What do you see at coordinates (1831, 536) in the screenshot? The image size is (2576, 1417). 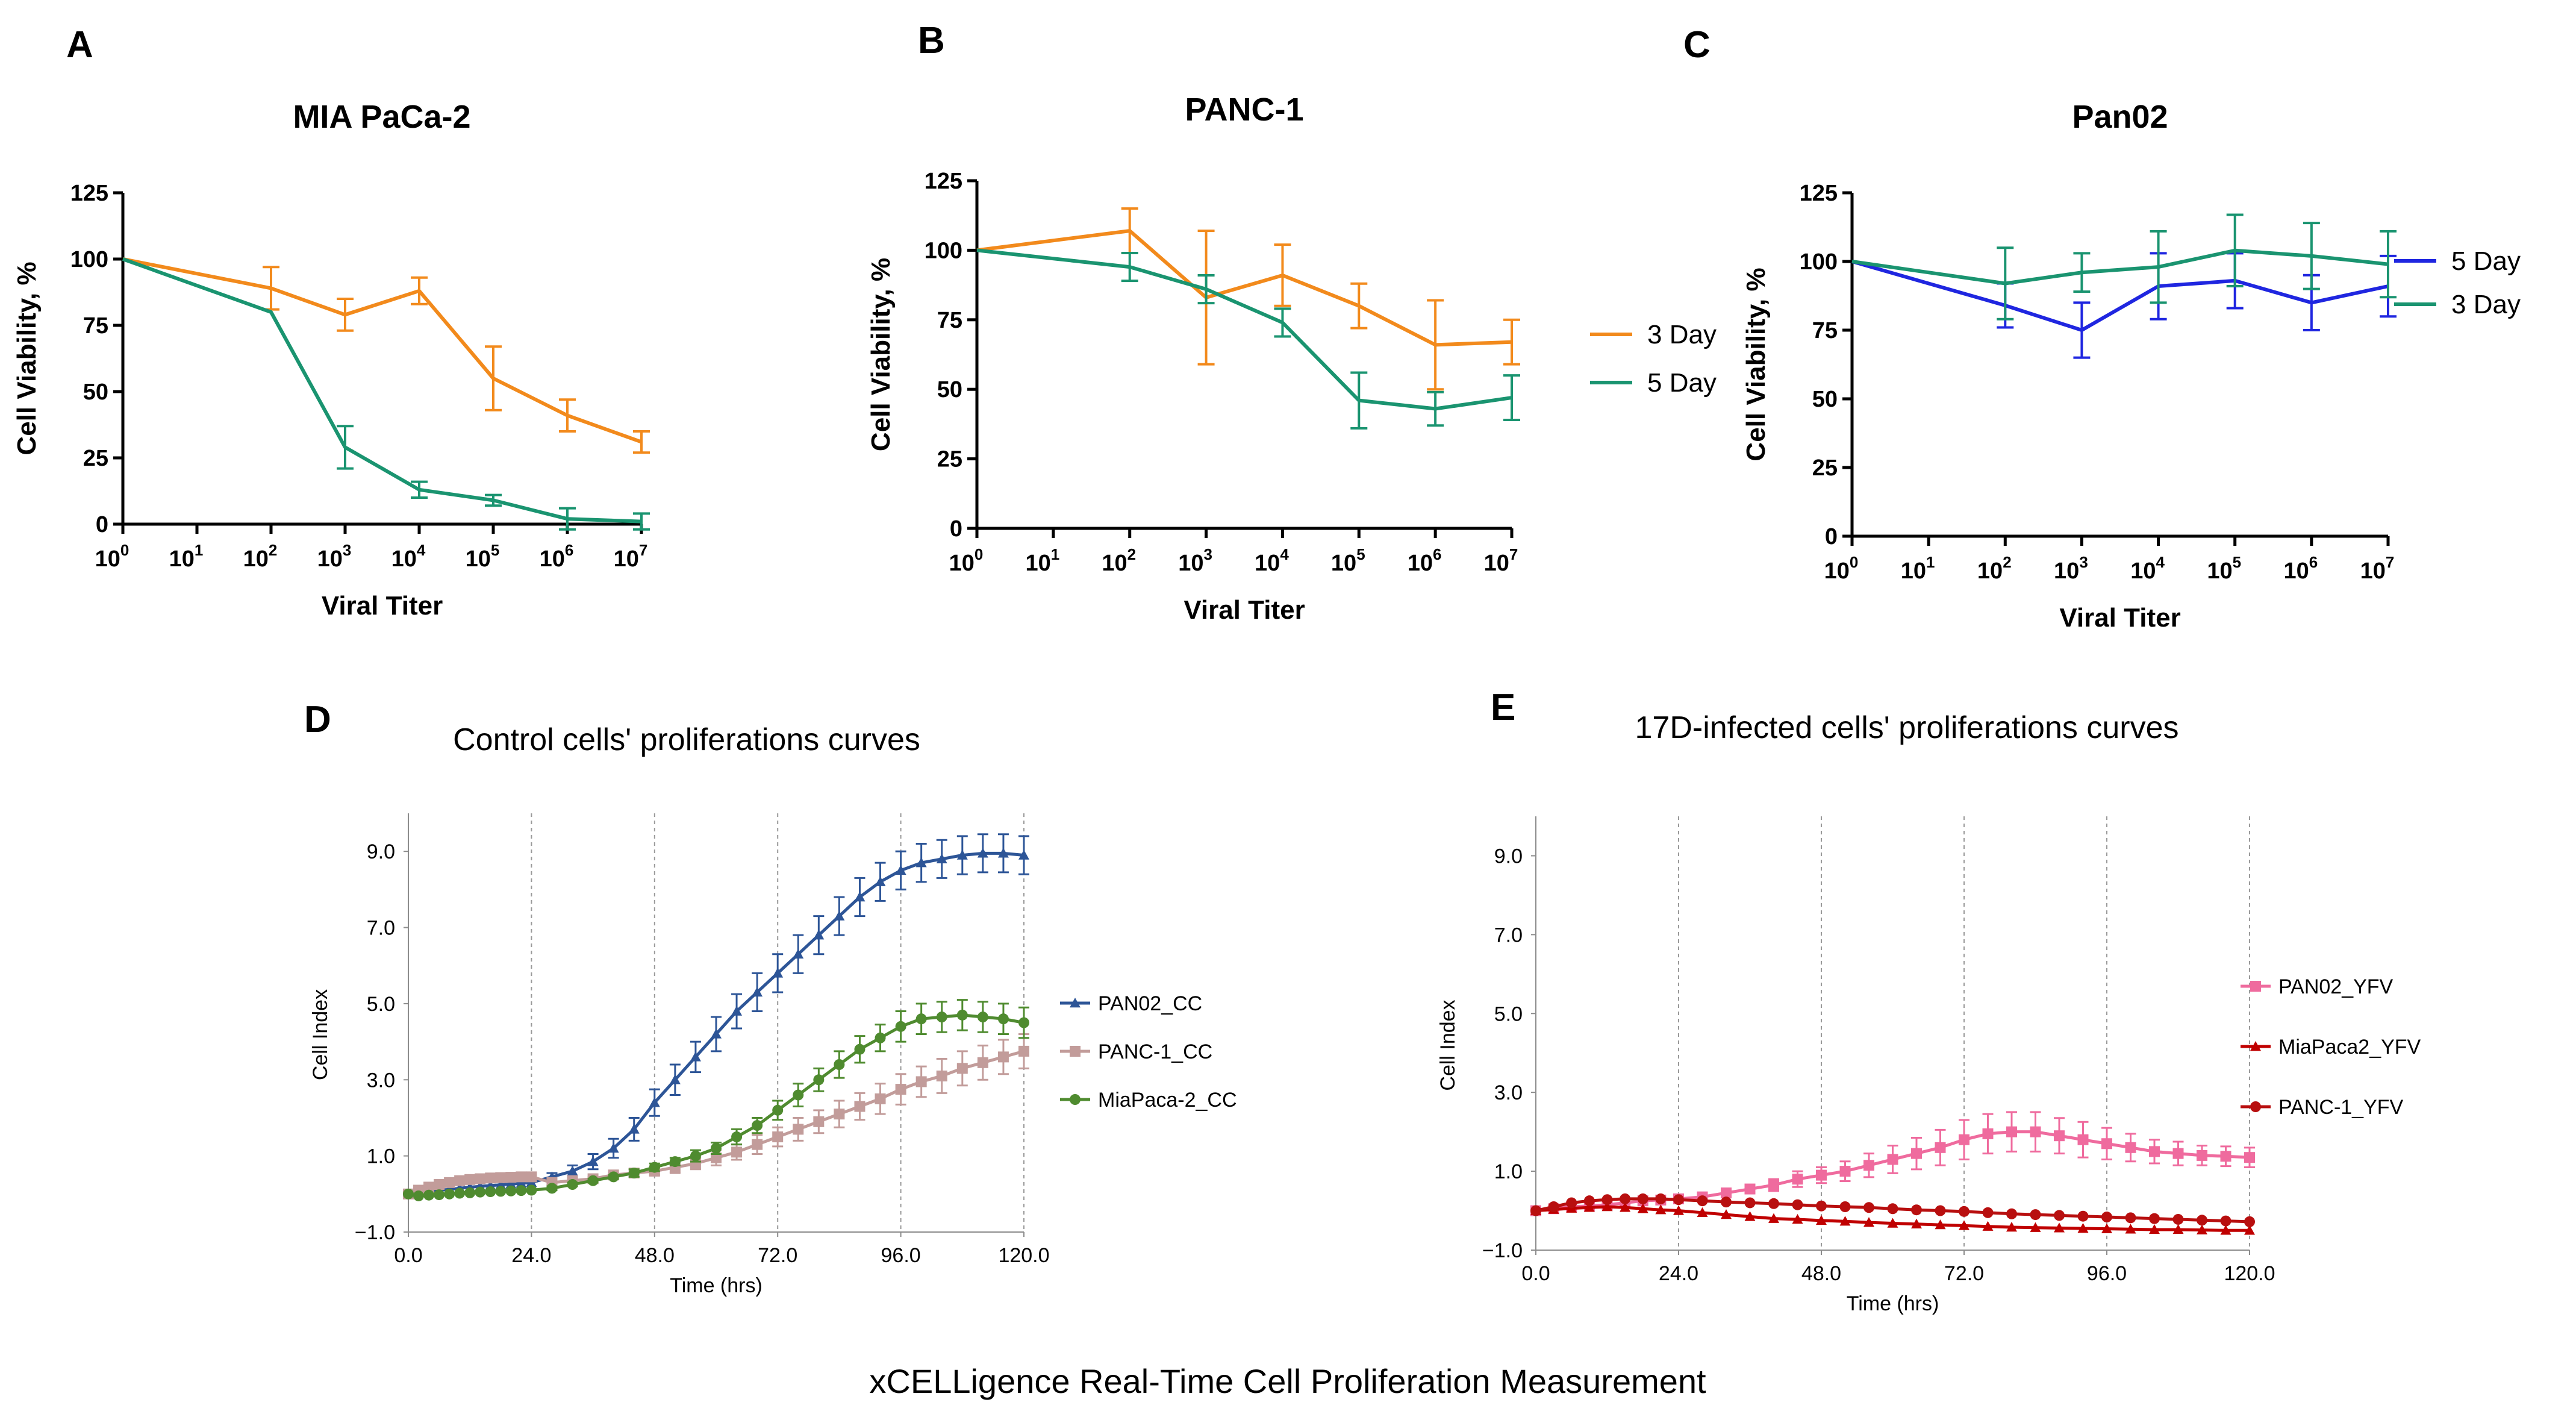 I see `y-tick-label: 0` at bounding box center [1831, 536].